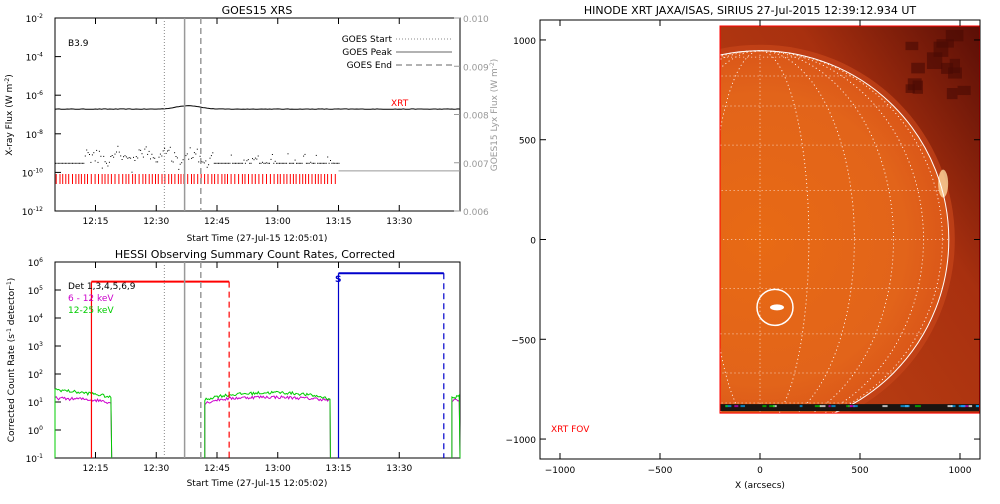 The width and height of the screenshot is (1000, 504). What do you see at coordinates (32, 59) in the screenshot?
I see `goes-ytick-label-1-base: 10` at bounding box center [32, 59].